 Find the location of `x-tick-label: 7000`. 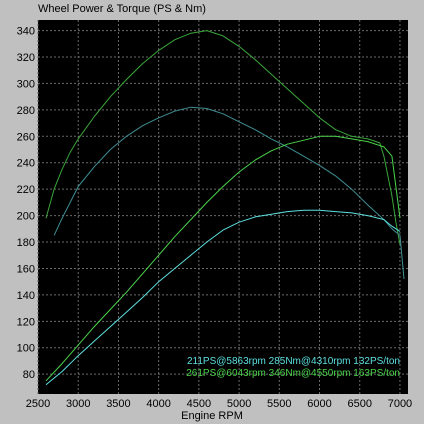

x-tick-label: 7000 is located at coordinates (400, 404).